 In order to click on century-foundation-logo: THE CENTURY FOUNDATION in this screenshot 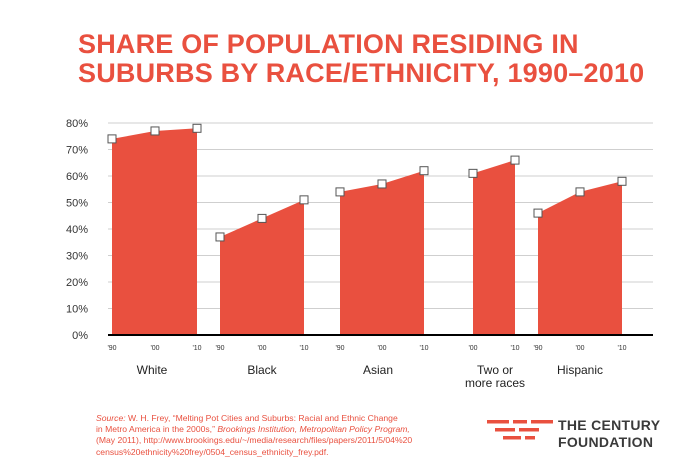, I will do `click(587, 433)`.